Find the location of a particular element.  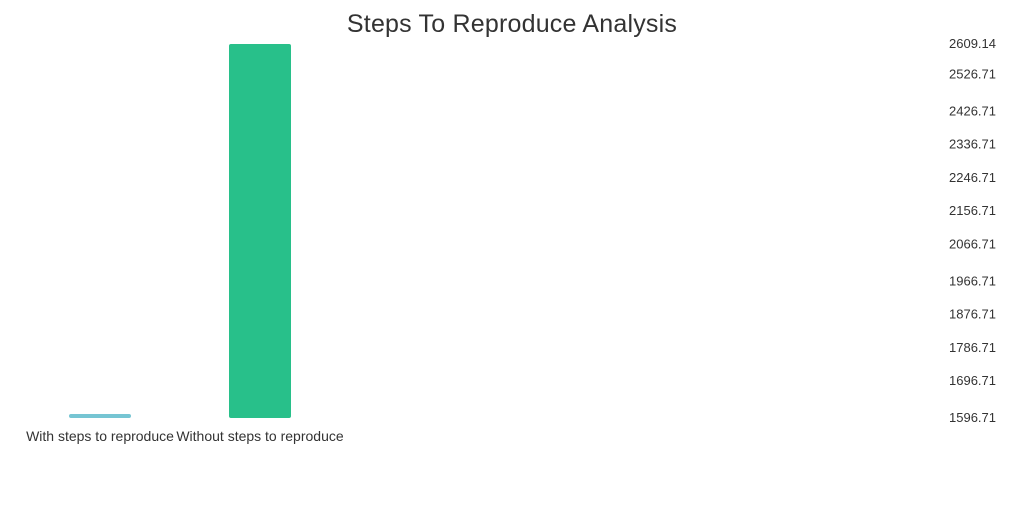

y-tick-label: 1876.71 is located at coordinates (972, 314).